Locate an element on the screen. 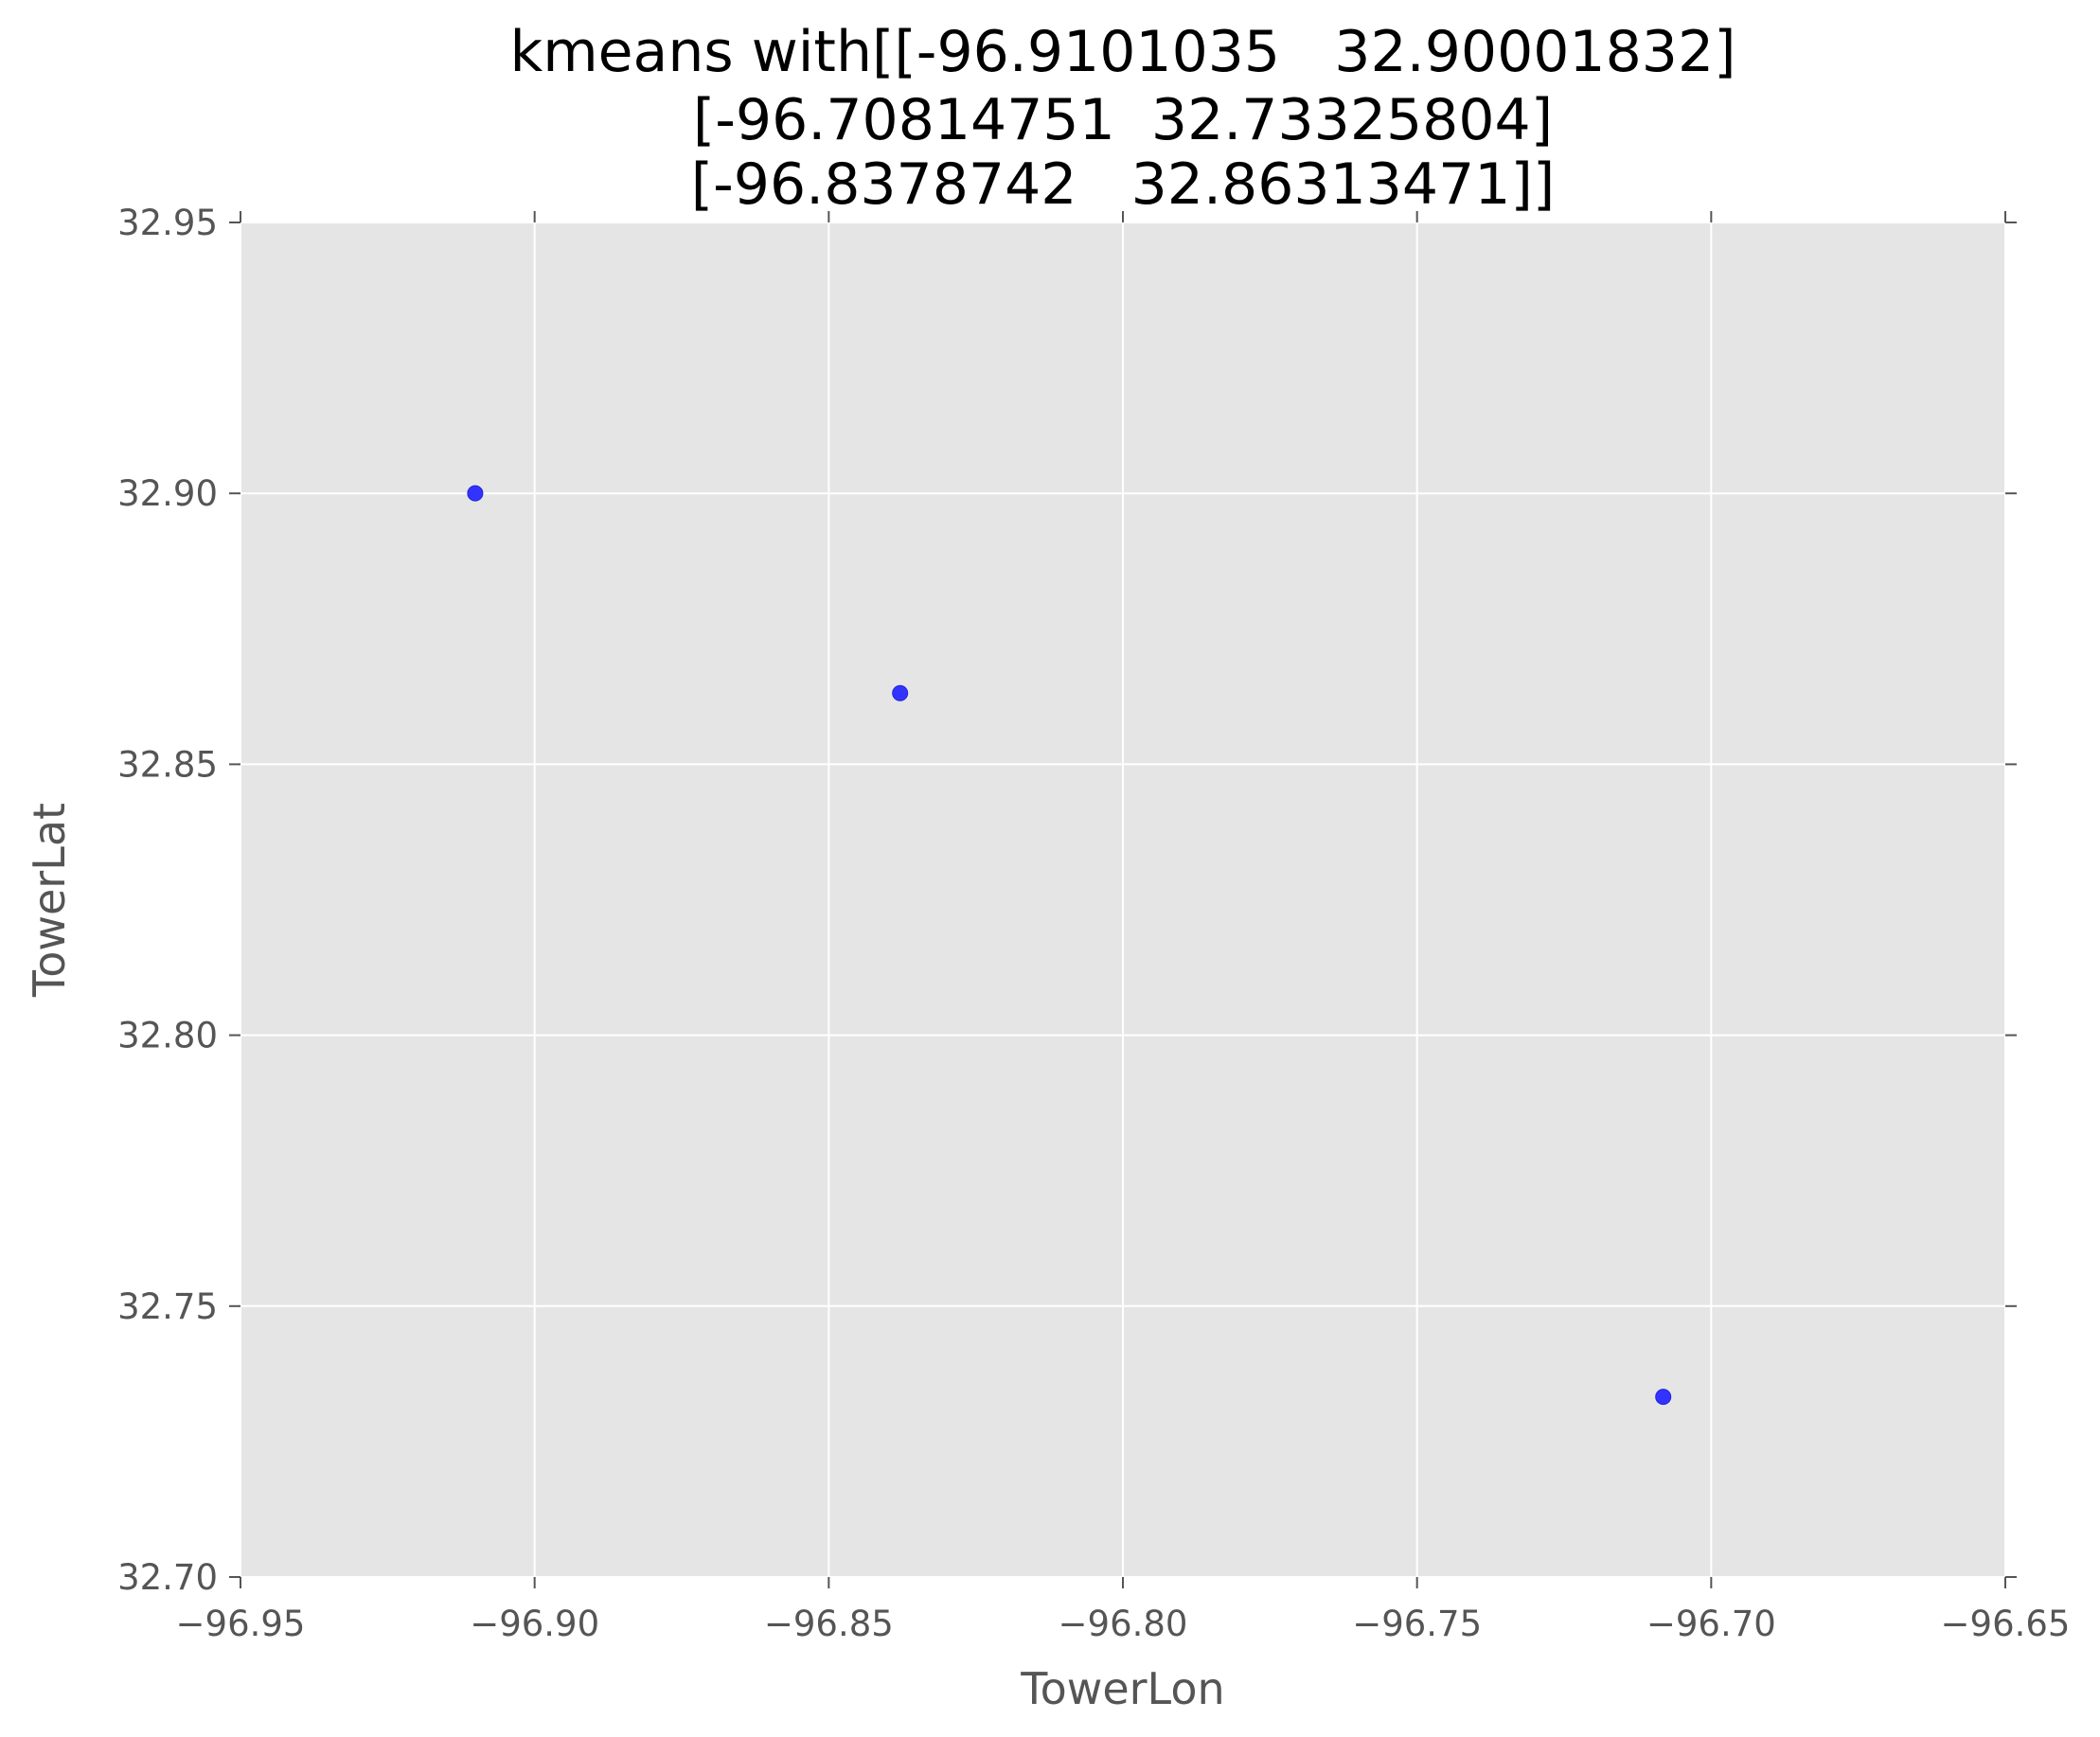 This screenshot has width=2100, height=1737. x-tick-label: −96.80 is located at coordinates (1123, 1624).